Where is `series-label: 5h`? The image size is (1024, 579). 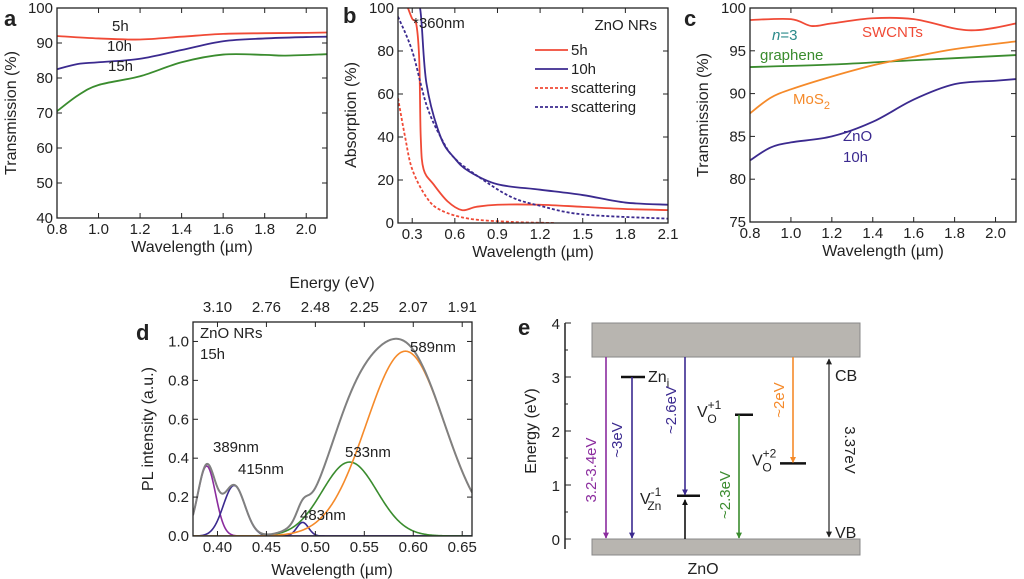 series-label: 5h is located at coordinates (120, 26).